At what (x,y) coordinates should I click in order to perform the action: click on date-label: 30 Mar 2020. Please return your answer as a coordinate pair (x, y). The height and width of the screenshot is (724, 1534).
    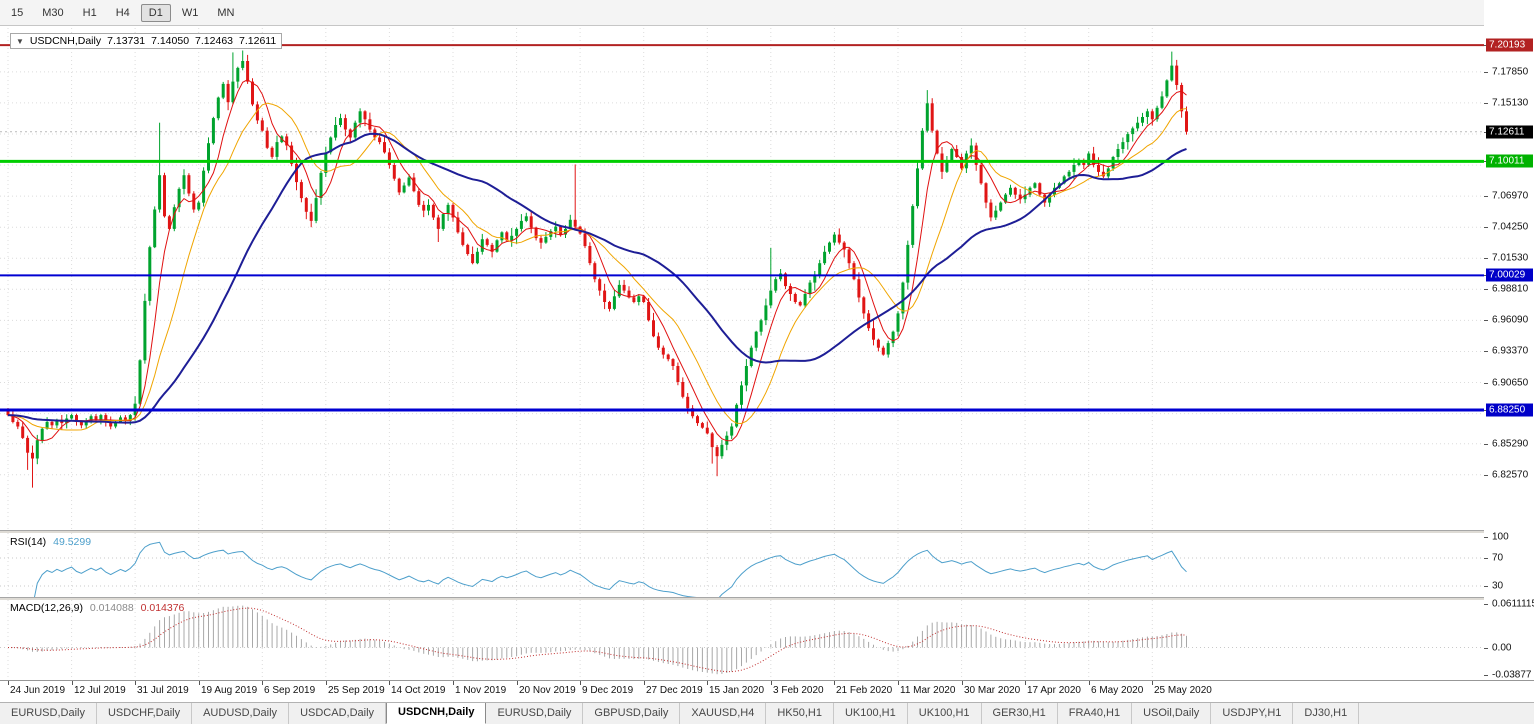
    Looking at the image, I should click on (992, 690).